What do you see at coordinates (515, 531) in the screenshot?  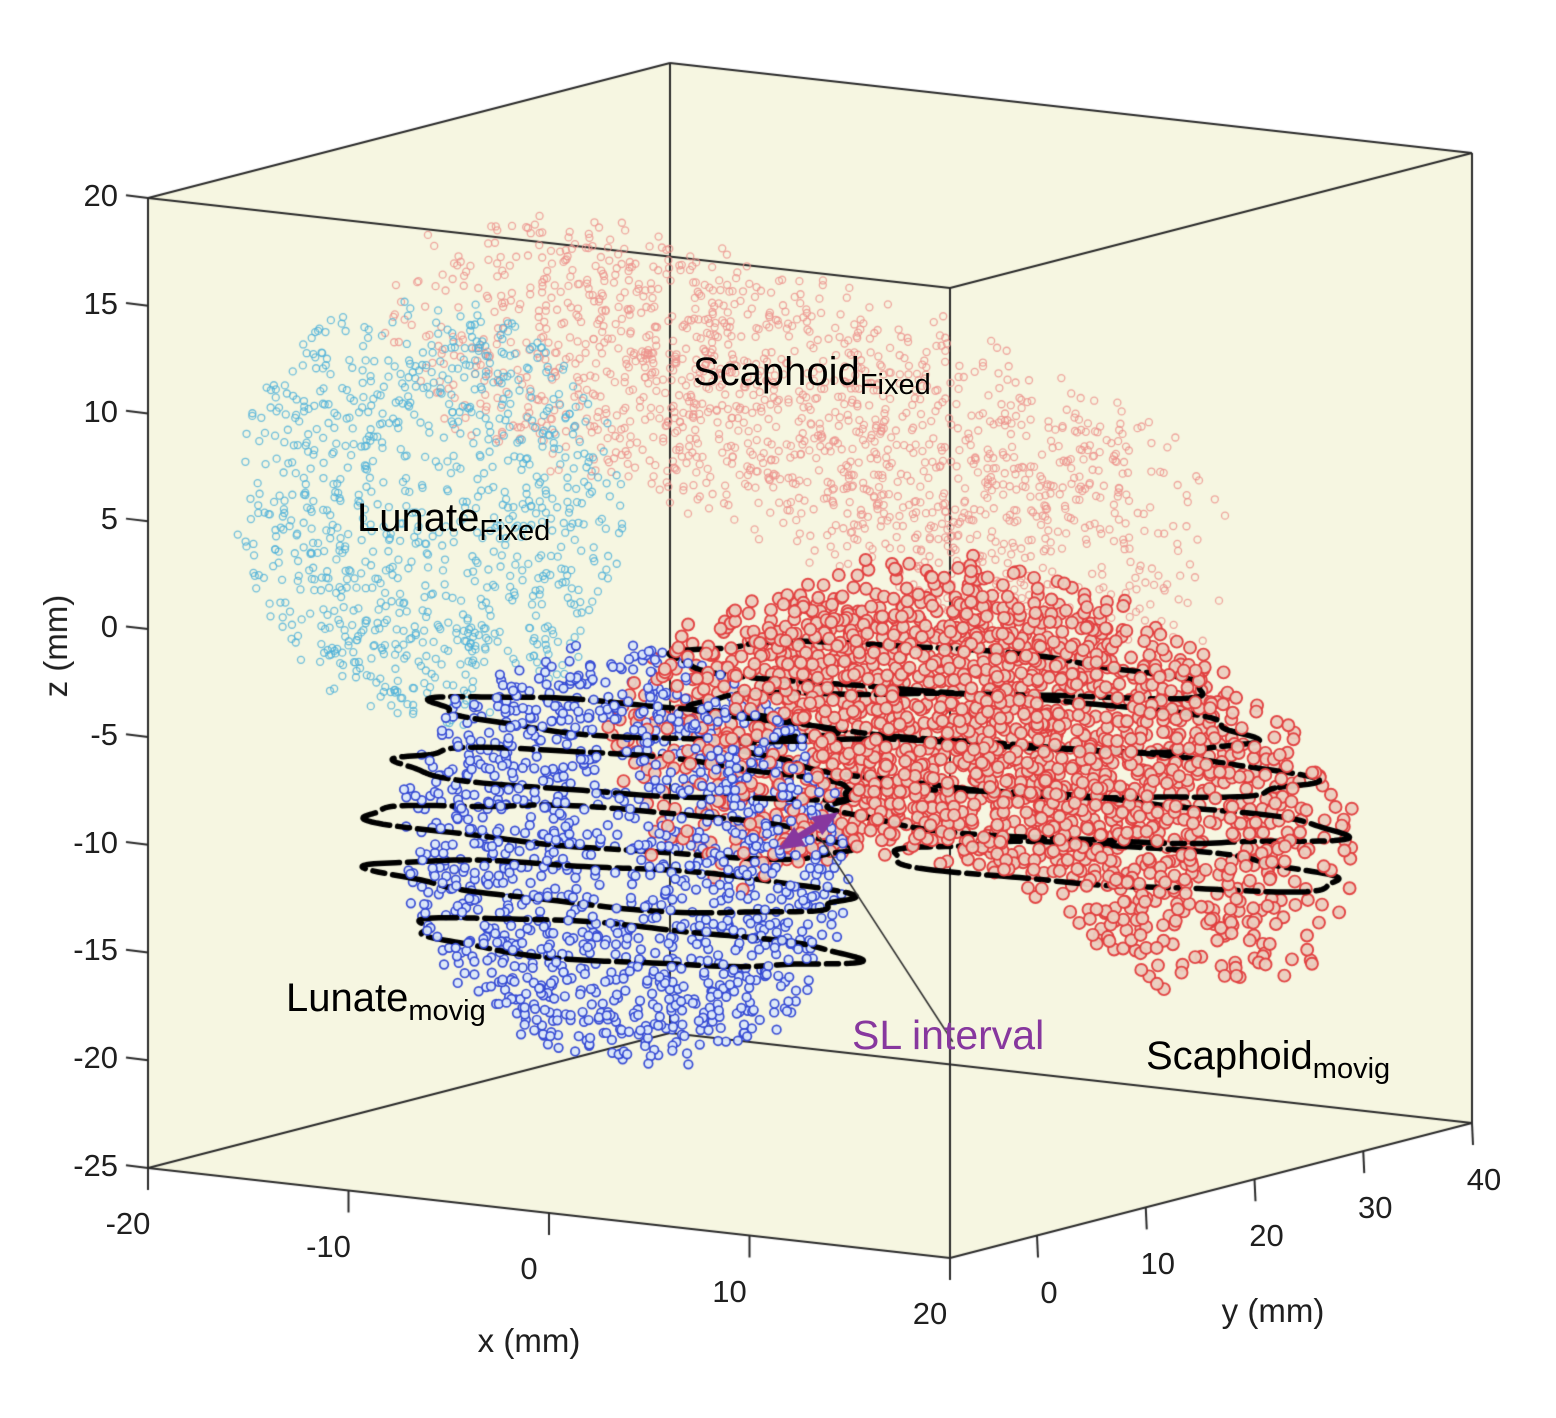 I see `label-lunate-fixed-subscript: Fixed` at bounding box center [515, 531].